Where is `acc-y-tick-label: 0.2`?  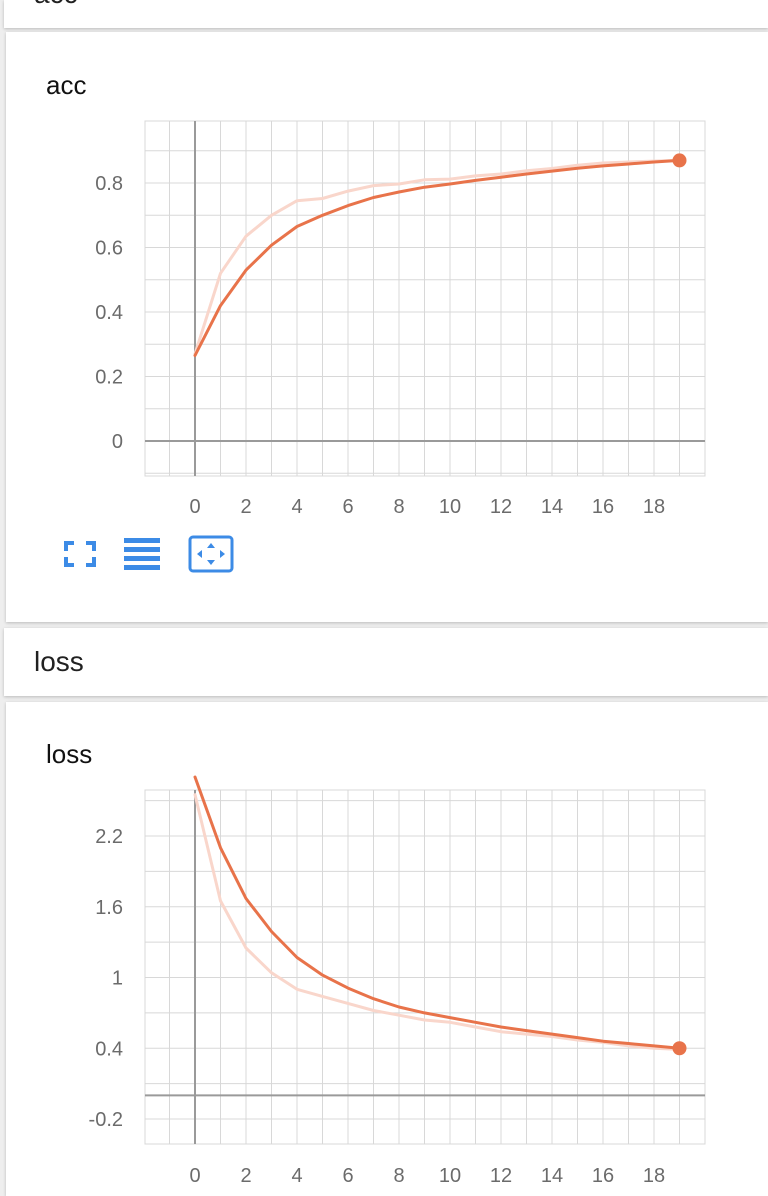
acc-y-tick-label: 0.2 is located at coordinates (109, 378).